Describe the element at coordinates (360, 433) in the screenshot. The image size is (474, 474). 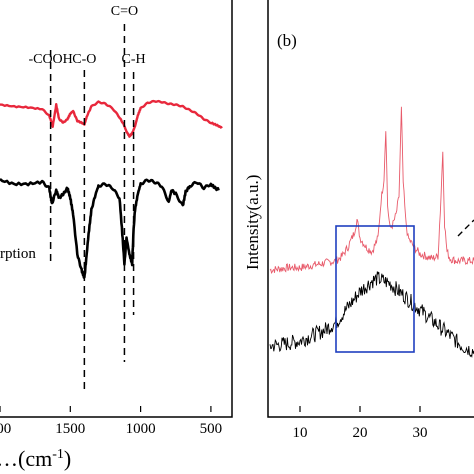
I see `panel-b-xtick-label: 20` at that location.